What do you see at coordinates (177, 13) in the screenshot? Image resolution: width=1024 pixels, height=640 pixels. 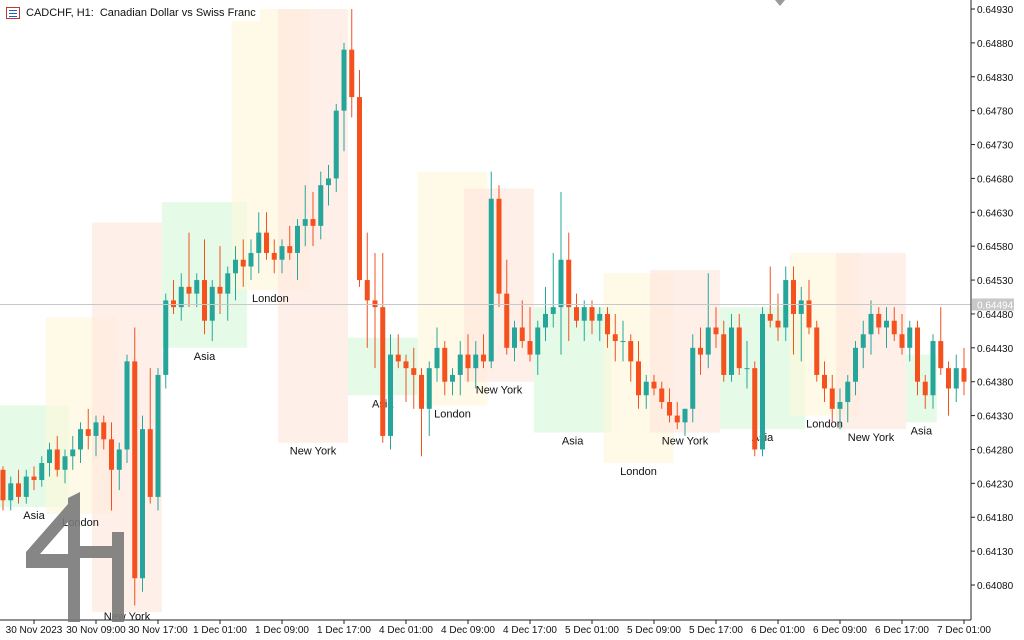 I see `symbol-description: Canadian Dollar vs Swiss Franc` at bounding box center [177, 13].